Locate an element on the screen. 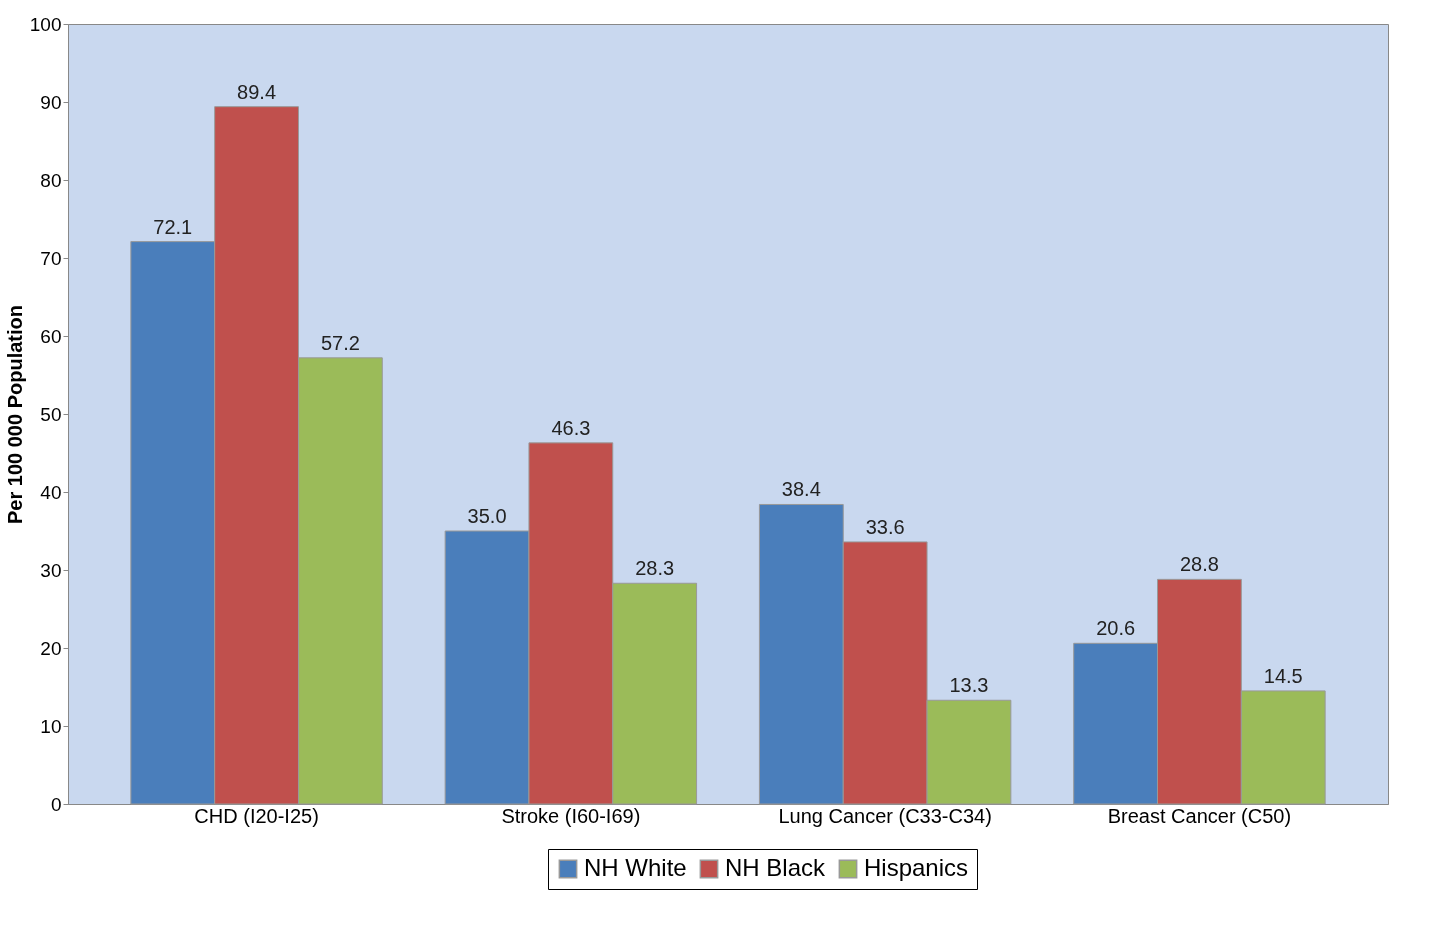 The width and height of the screenshot is (1445, 950). data-label: 28.3 is located at coordinates (655, 568).